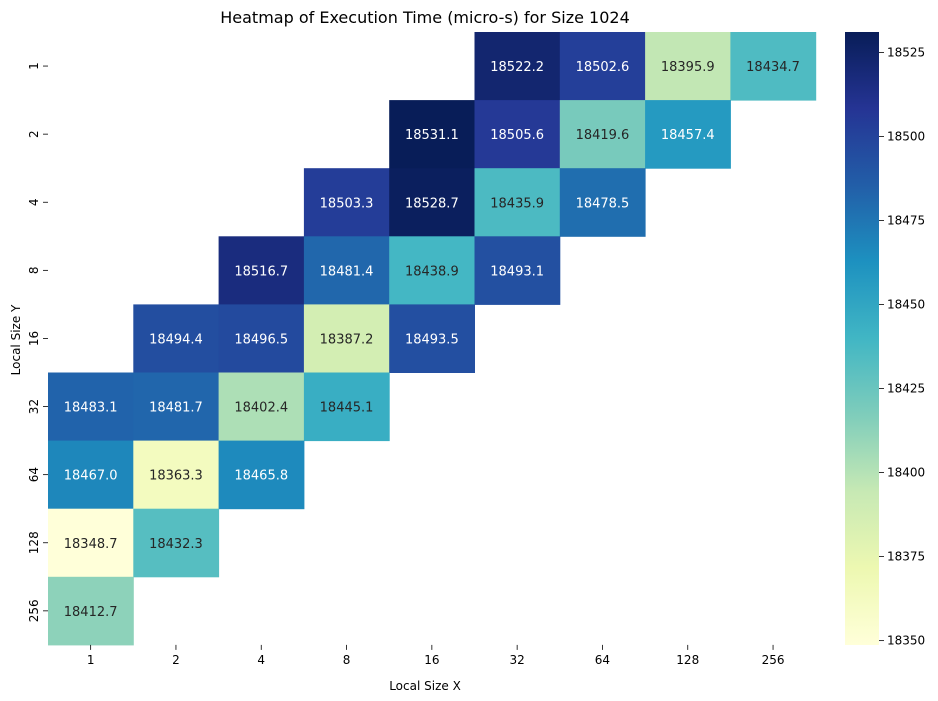  I want to click on cell-value-label: 18494.4, so click(176, 339).